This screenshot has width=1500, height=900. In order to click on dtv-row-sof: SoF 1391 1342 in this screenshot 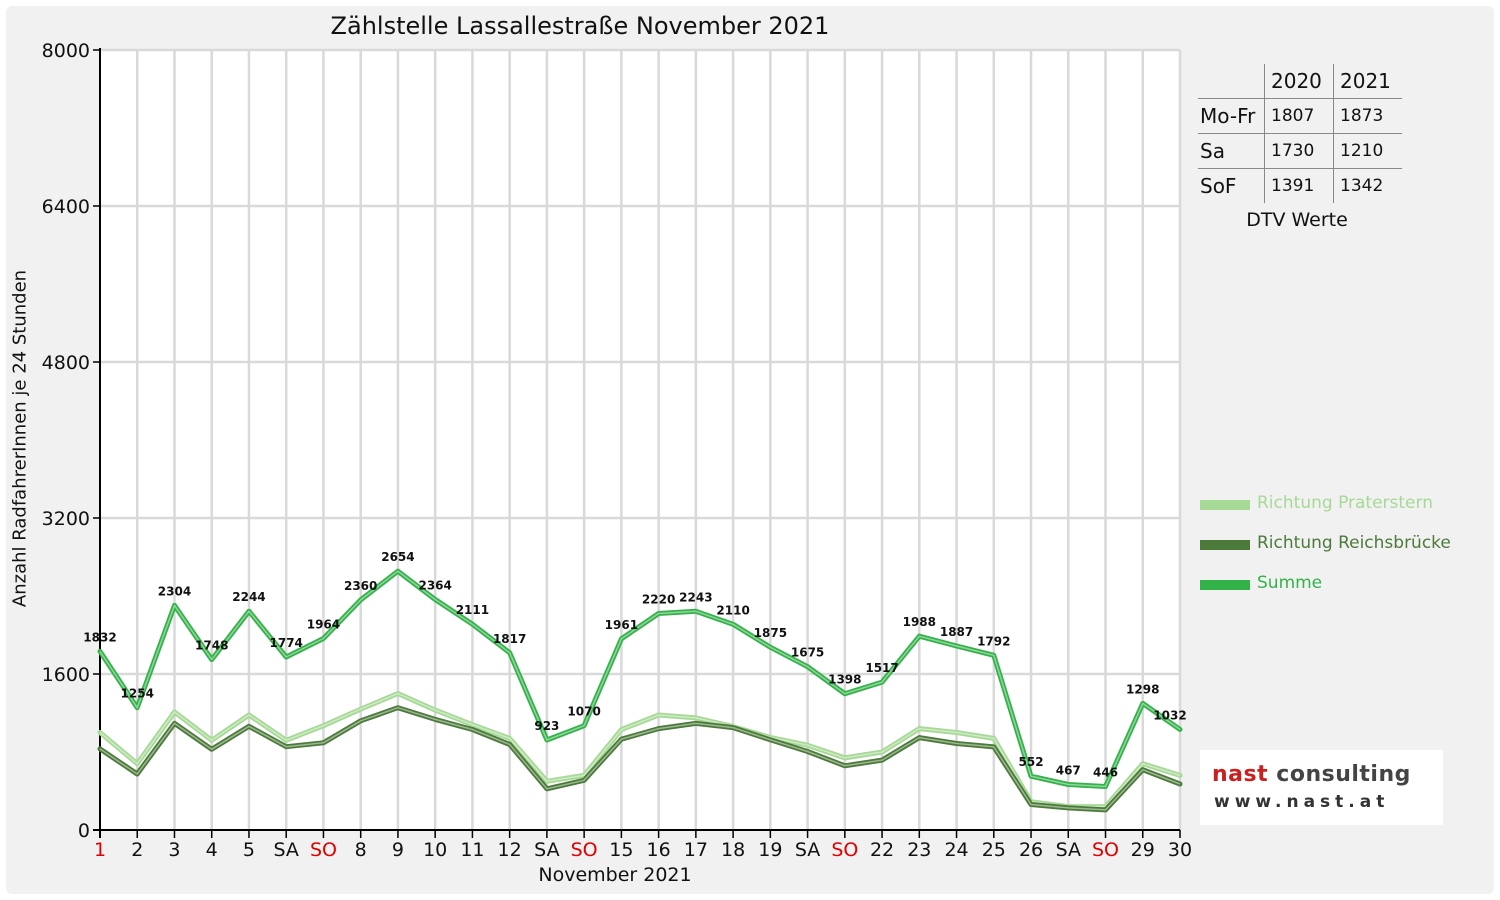, I will do `click(1300, 185)`.